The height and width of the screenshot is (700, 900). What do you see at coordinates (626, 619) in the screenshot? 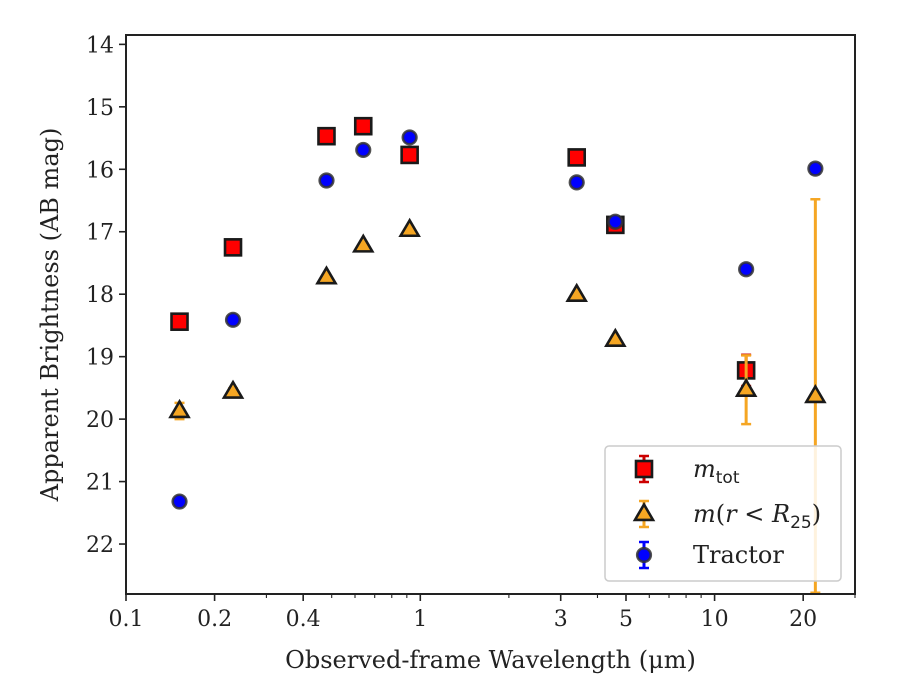
I see `x-tick-label: 5` at bounding box center [626, 619].